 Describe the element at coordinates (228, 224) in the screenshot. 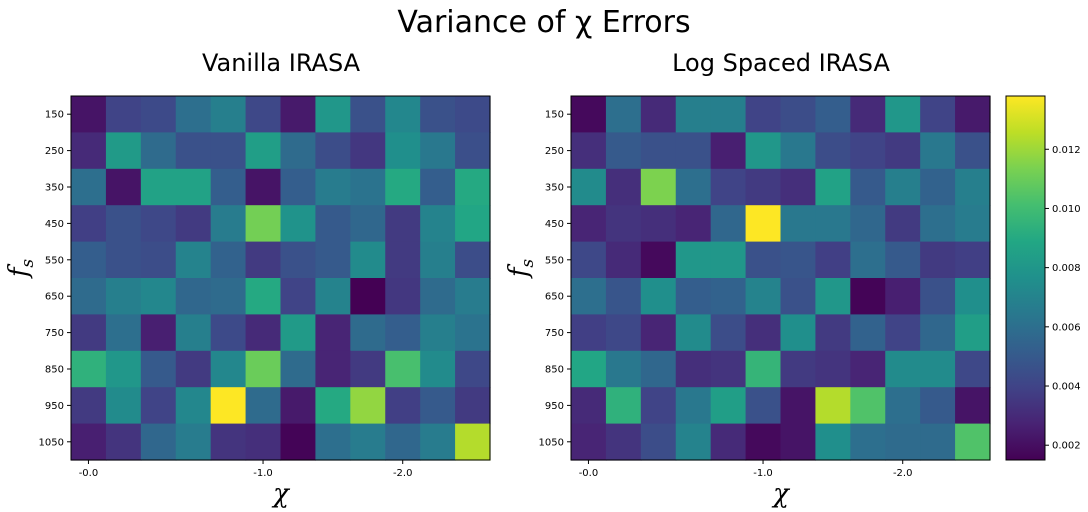

I see `heatmap-cell-vanilla-r3-c4` at that location.